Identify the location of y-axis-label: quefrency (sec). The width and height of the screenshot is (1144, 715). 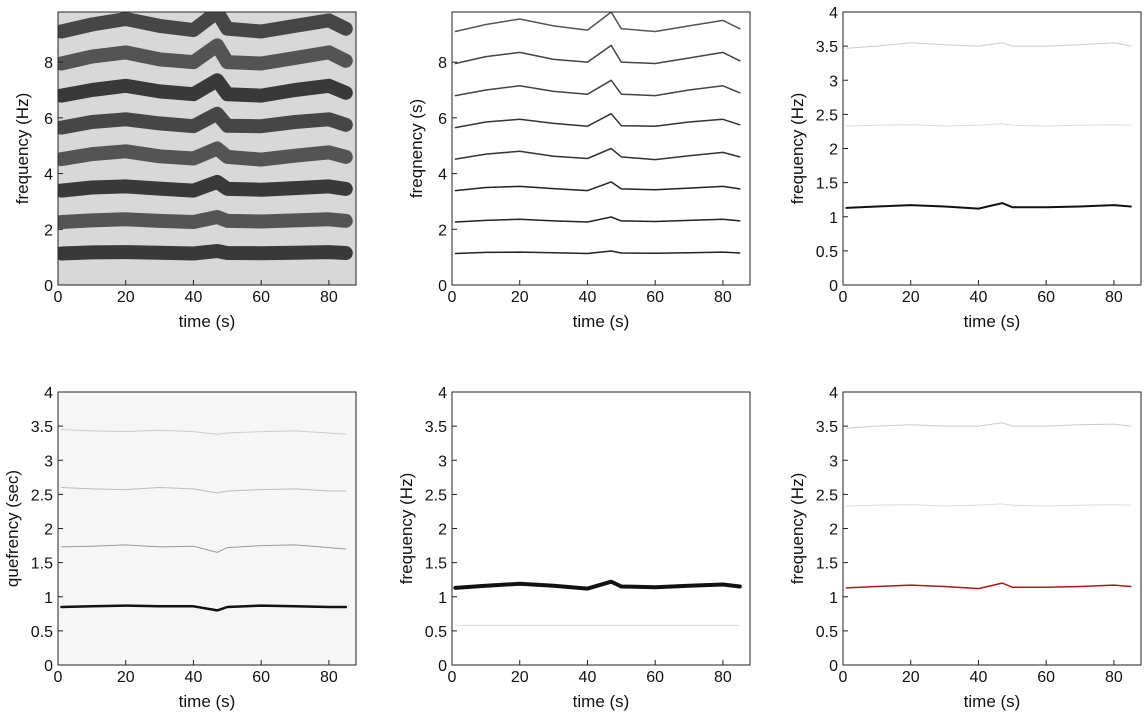
(12, 528).